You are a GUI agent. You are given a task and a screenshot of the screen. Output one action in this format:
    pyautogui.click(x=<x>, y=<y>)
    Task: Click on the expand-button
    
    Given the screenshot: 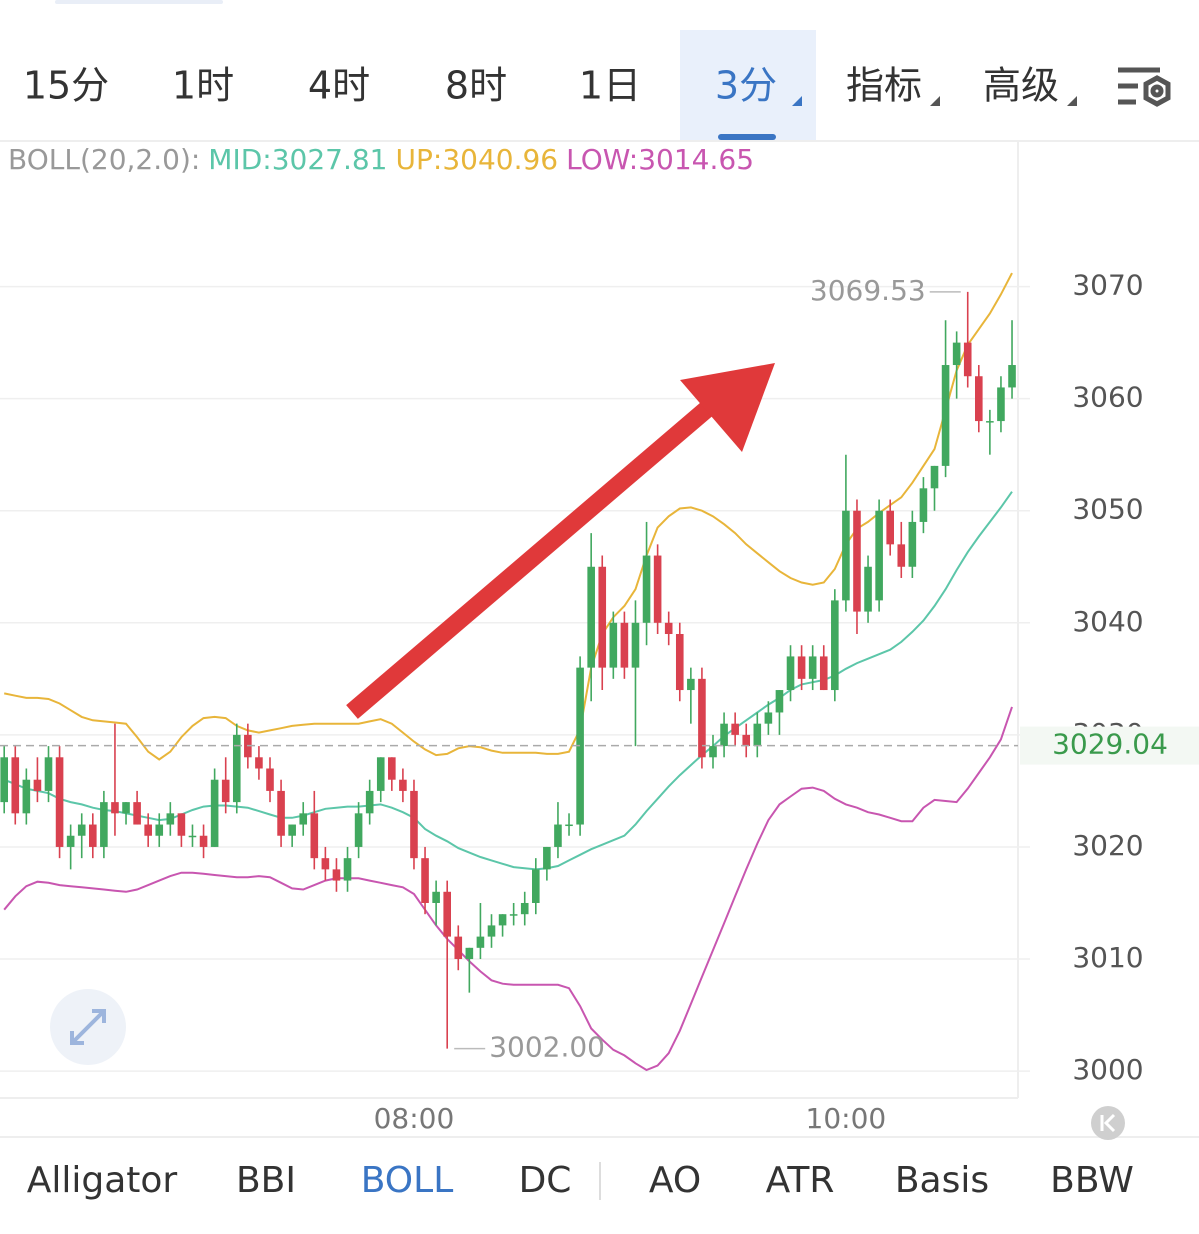 What is the action you would take?
    pyautogui.click(x=88, y=1027)
    